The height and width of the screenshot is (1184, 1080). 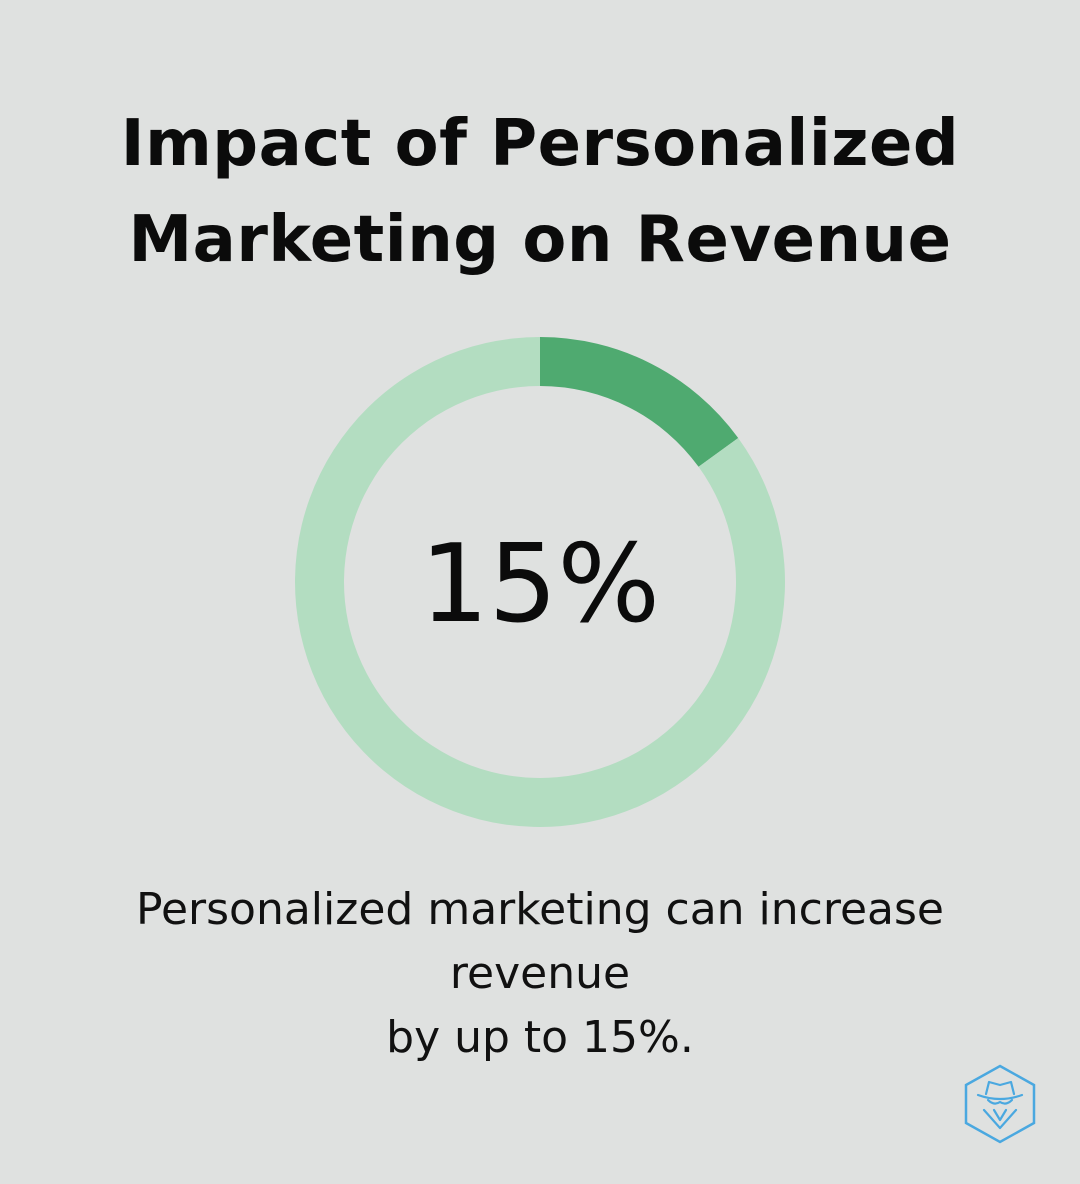 I want to click on donut-slice-value, so click(x=639, y=402).